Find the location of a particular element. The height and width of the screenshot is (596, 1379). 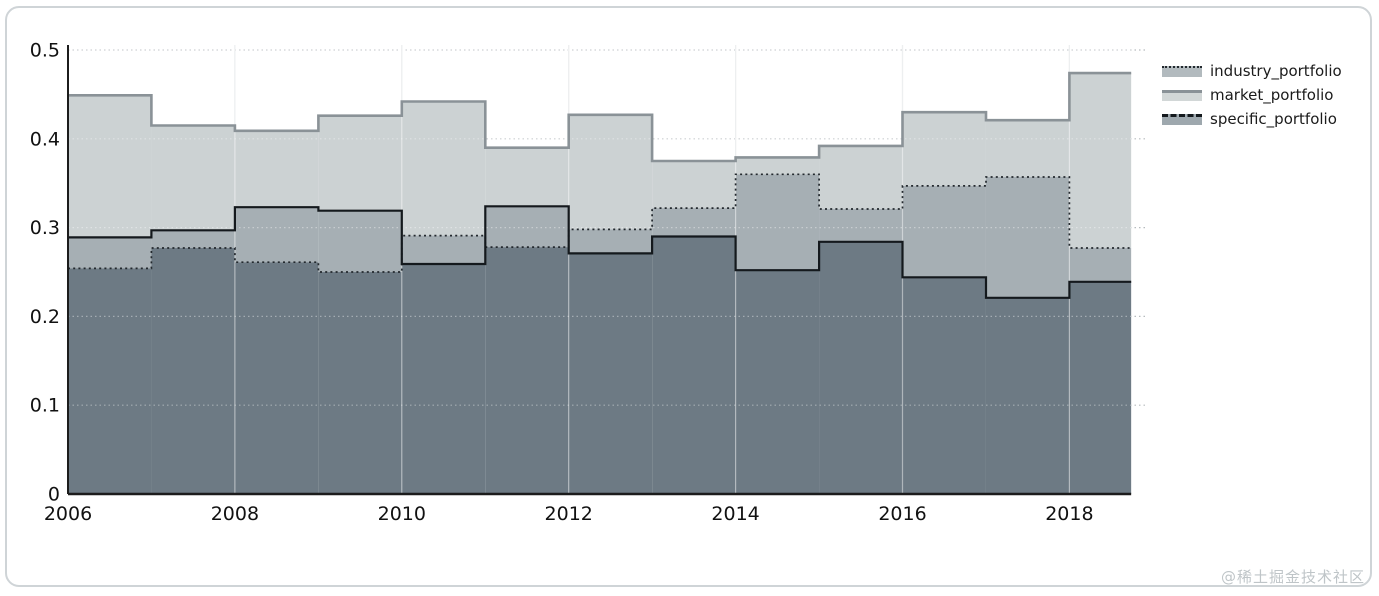

x-tick-label: 2010 is located at coordinates (402, 514).